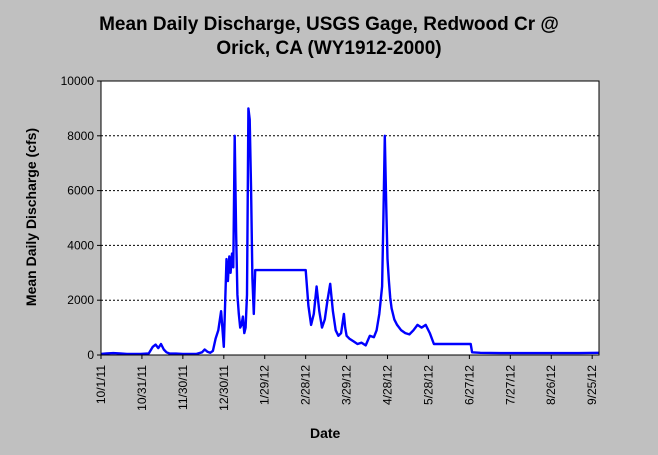 The height and width of the screenshot is (455, 658). I want to click on x-tick-label: 1/29/12, so click(265, 385).